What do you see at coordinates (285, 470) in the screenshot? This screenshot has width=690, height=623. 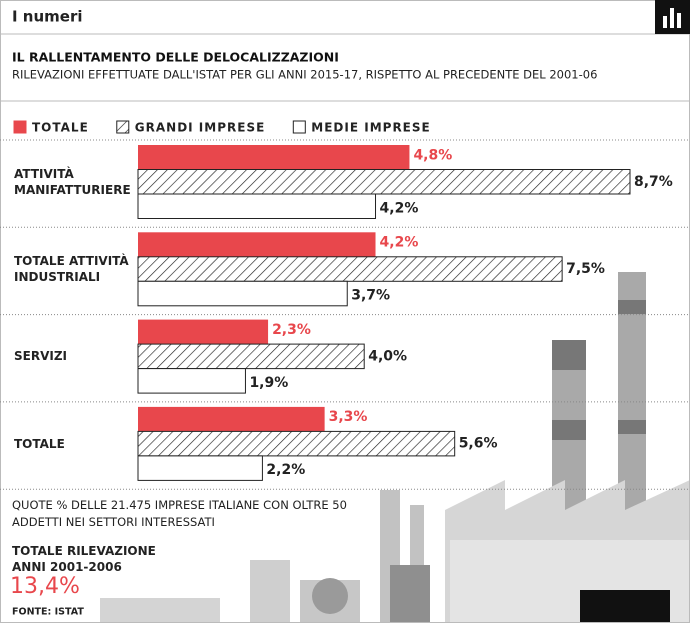 I see `value-label: 2,2%` at bounding box center [285, 470].